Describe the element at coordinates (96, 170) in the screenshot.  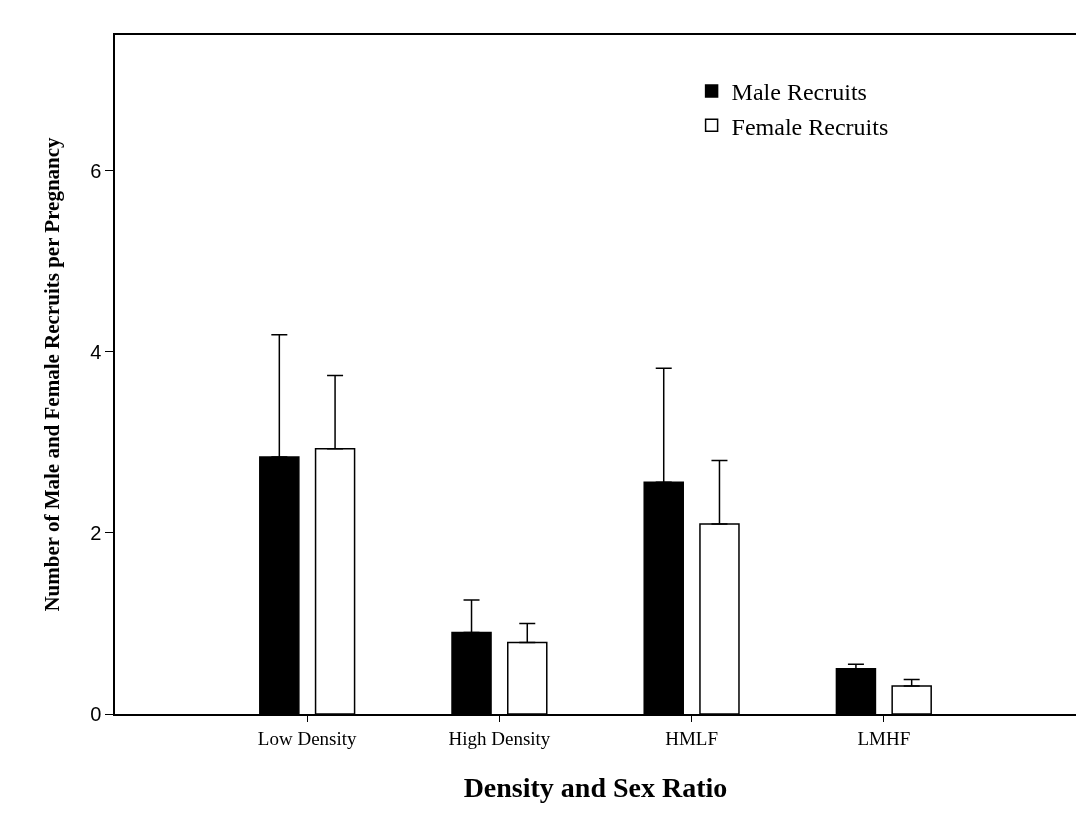
I see `y-tick-label: 6` at that location.